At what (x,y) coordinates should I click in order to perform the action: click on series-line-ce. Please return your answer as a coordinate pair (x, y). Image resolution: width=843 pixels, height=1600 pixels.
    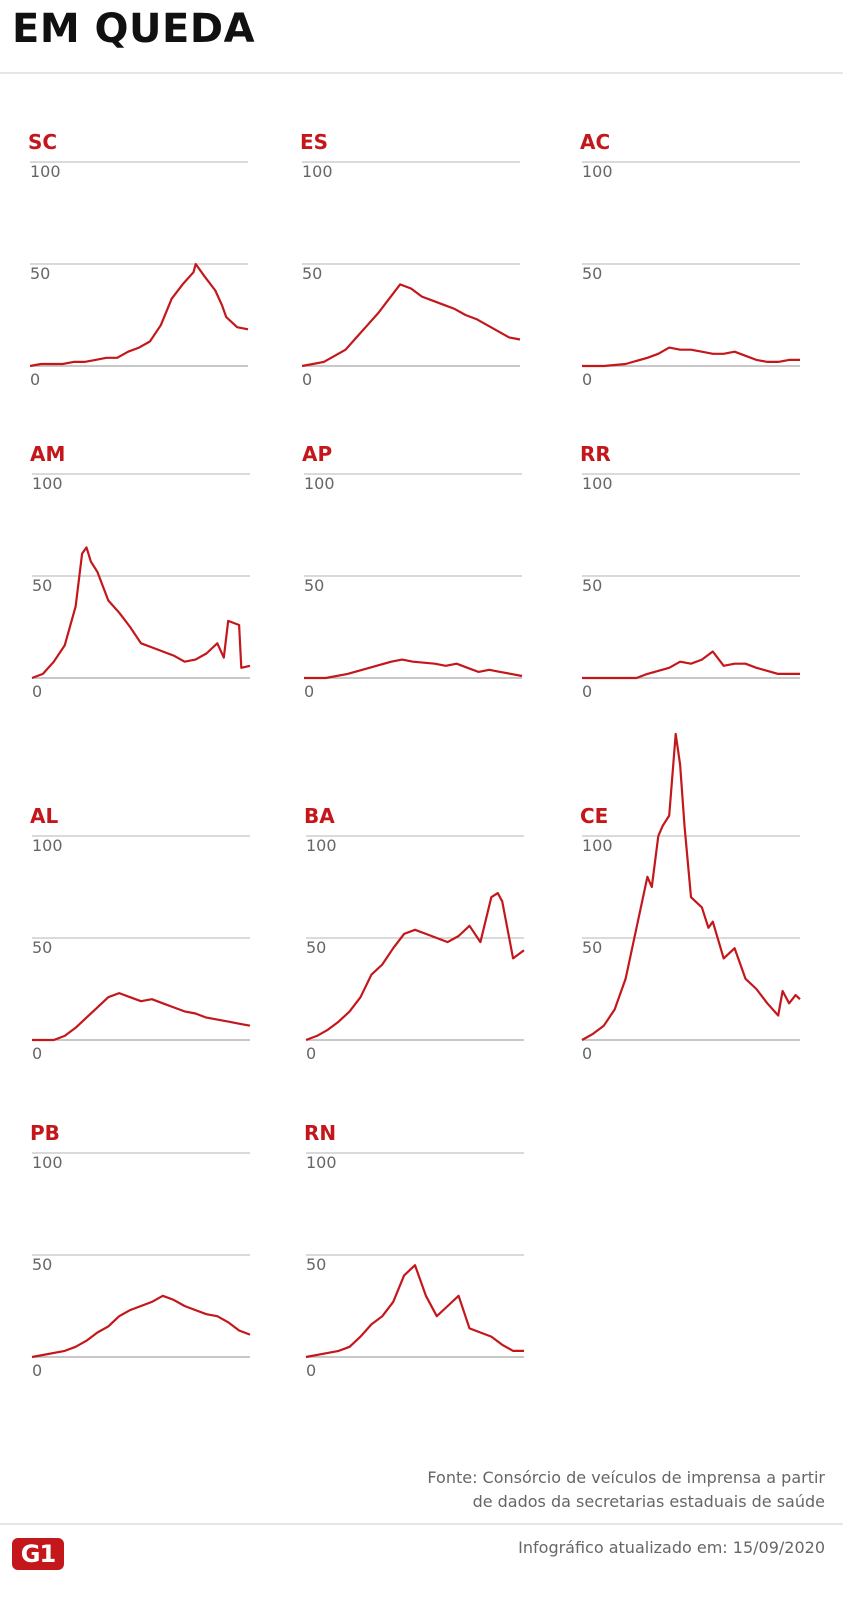
    Looking at the image, I should click on (691, 886).